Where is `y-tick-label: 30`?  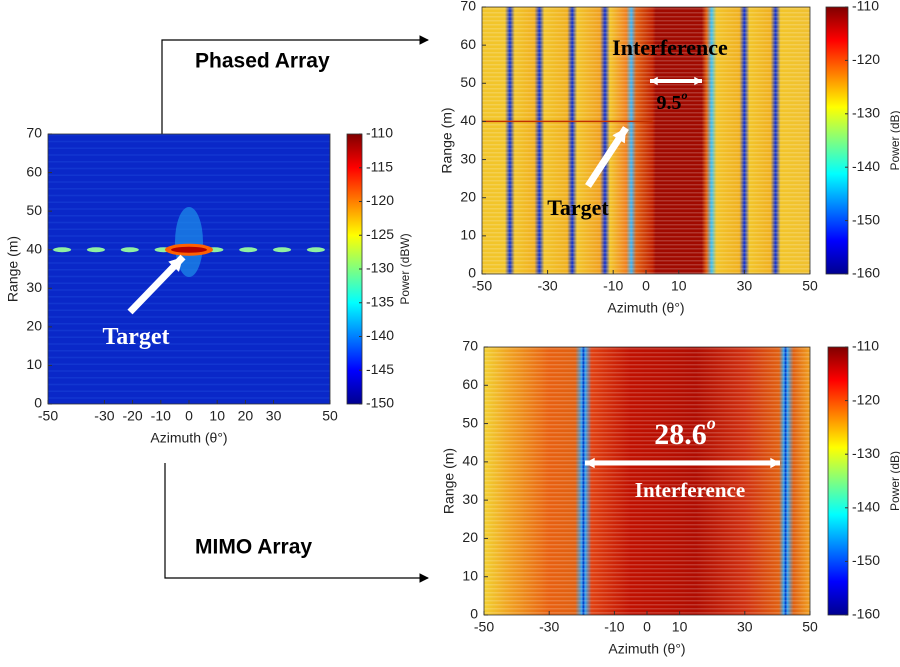
y-tick-label: 30 is located at coordinates (468, 158).